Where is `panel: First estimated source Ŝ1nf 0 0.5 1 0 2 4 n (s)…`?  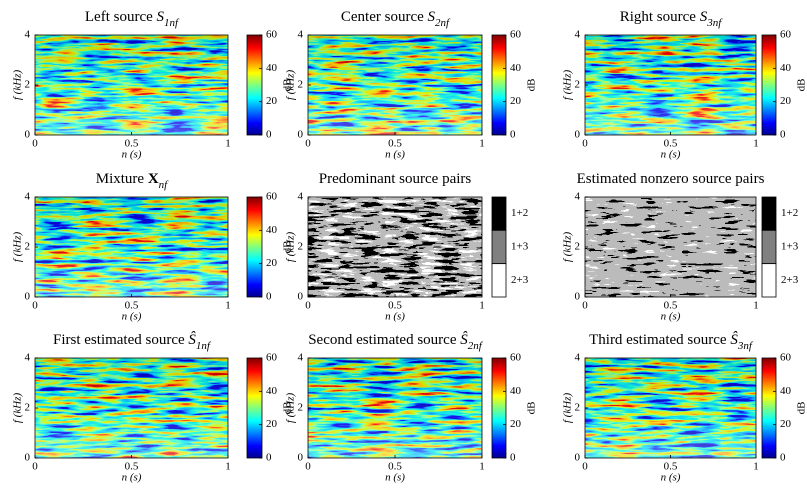 panel: First estimated source Ŝ1nf 0 0.5 1 0 2 4 n (s)… is located at coordinates (153, 407).